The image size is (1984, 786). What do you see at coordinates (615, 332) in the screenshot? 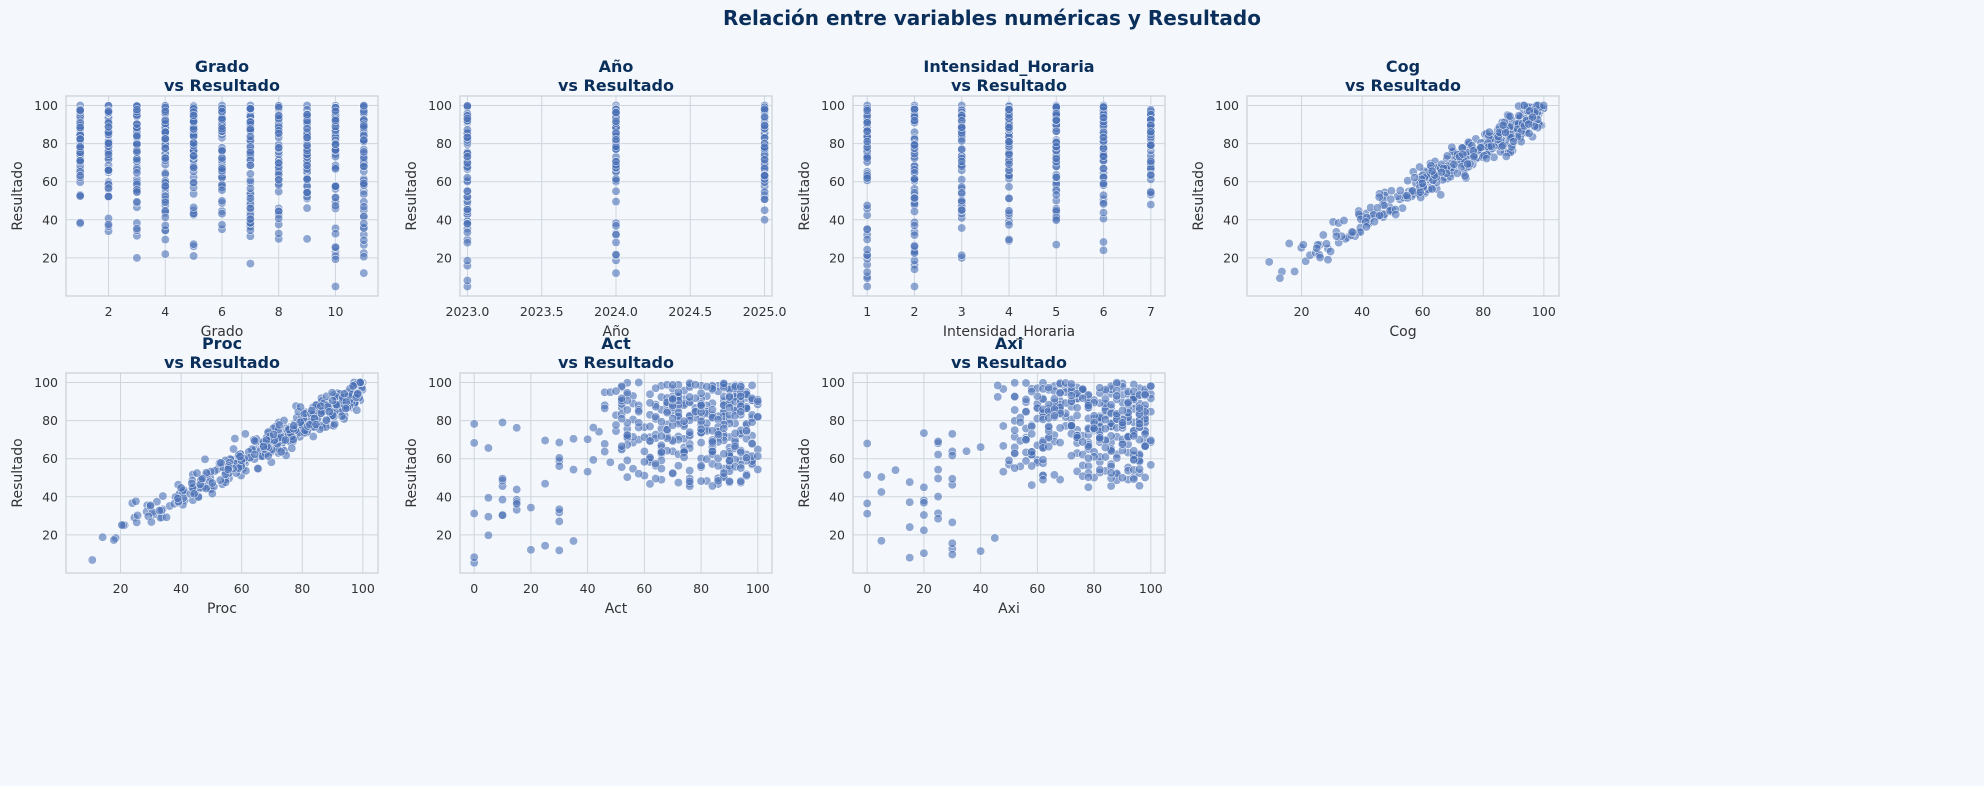
I see `x-axis-label: Año` at bounding box center [615, 332].